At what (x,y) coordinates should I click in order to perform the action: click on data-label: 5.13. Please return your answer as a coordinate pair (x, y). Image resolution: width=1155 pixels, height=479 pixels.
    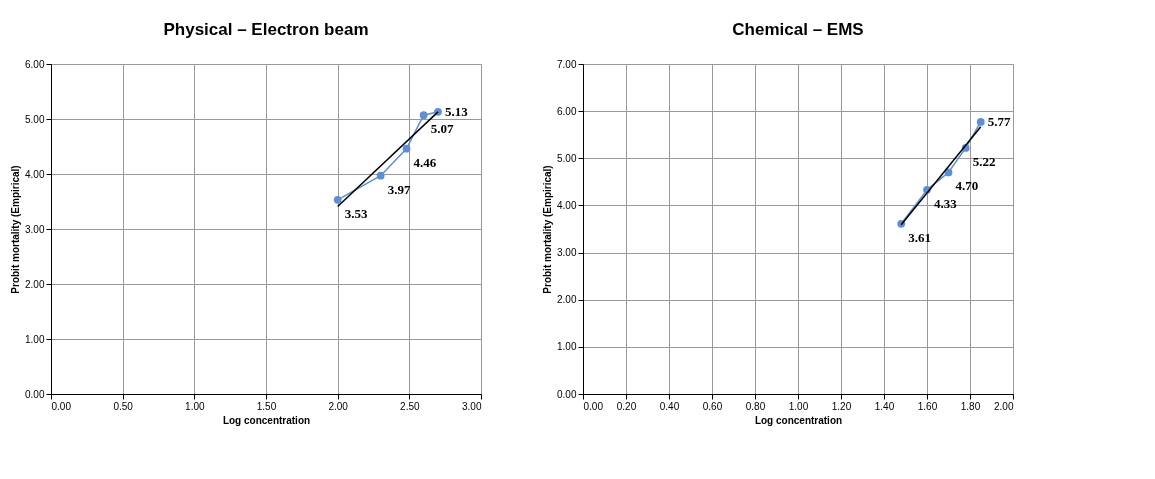
    Looking at the image, I should click on (457, 111).